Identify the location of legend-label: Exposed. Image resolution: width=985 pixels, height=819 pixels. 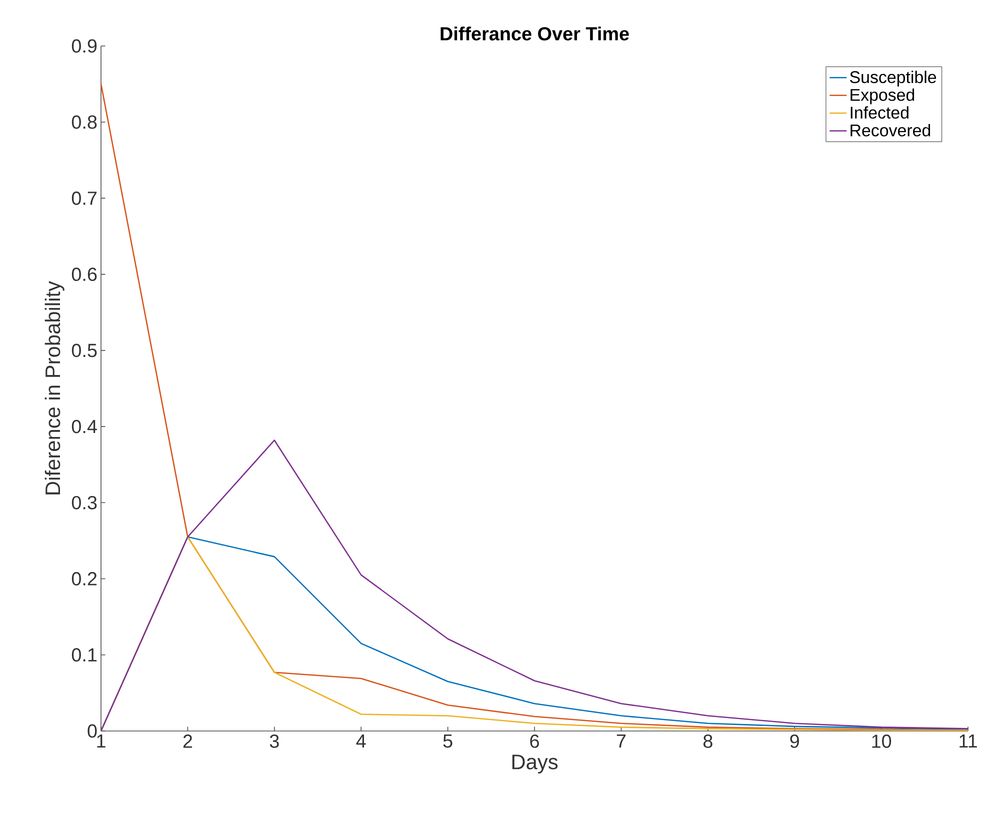
(882, 96).